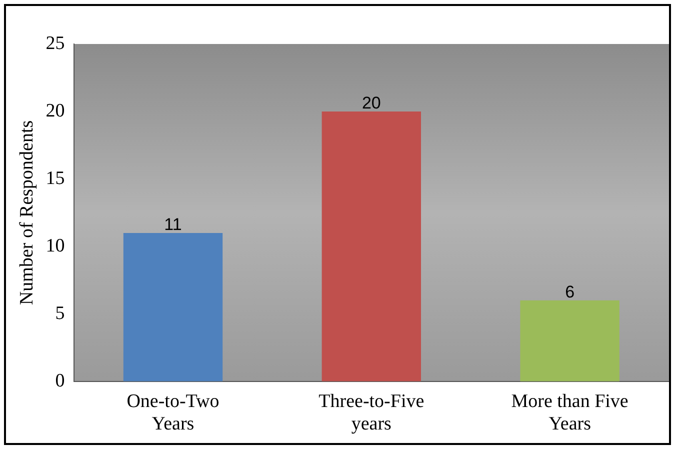 The image size is (677, 451). Describe the element at coordinates (55, 43) in the screenshot. I see `y-tick-label: 25` at that location.